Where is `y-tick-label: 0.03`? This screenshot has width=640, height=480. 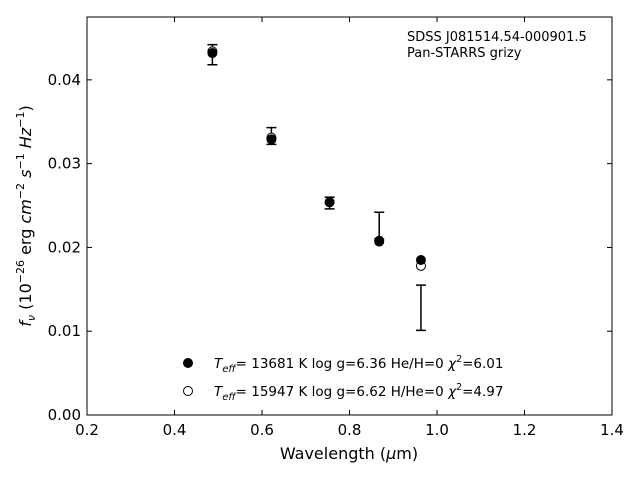 y-tick-label: 0.03 is located at coordinates (64, 164).